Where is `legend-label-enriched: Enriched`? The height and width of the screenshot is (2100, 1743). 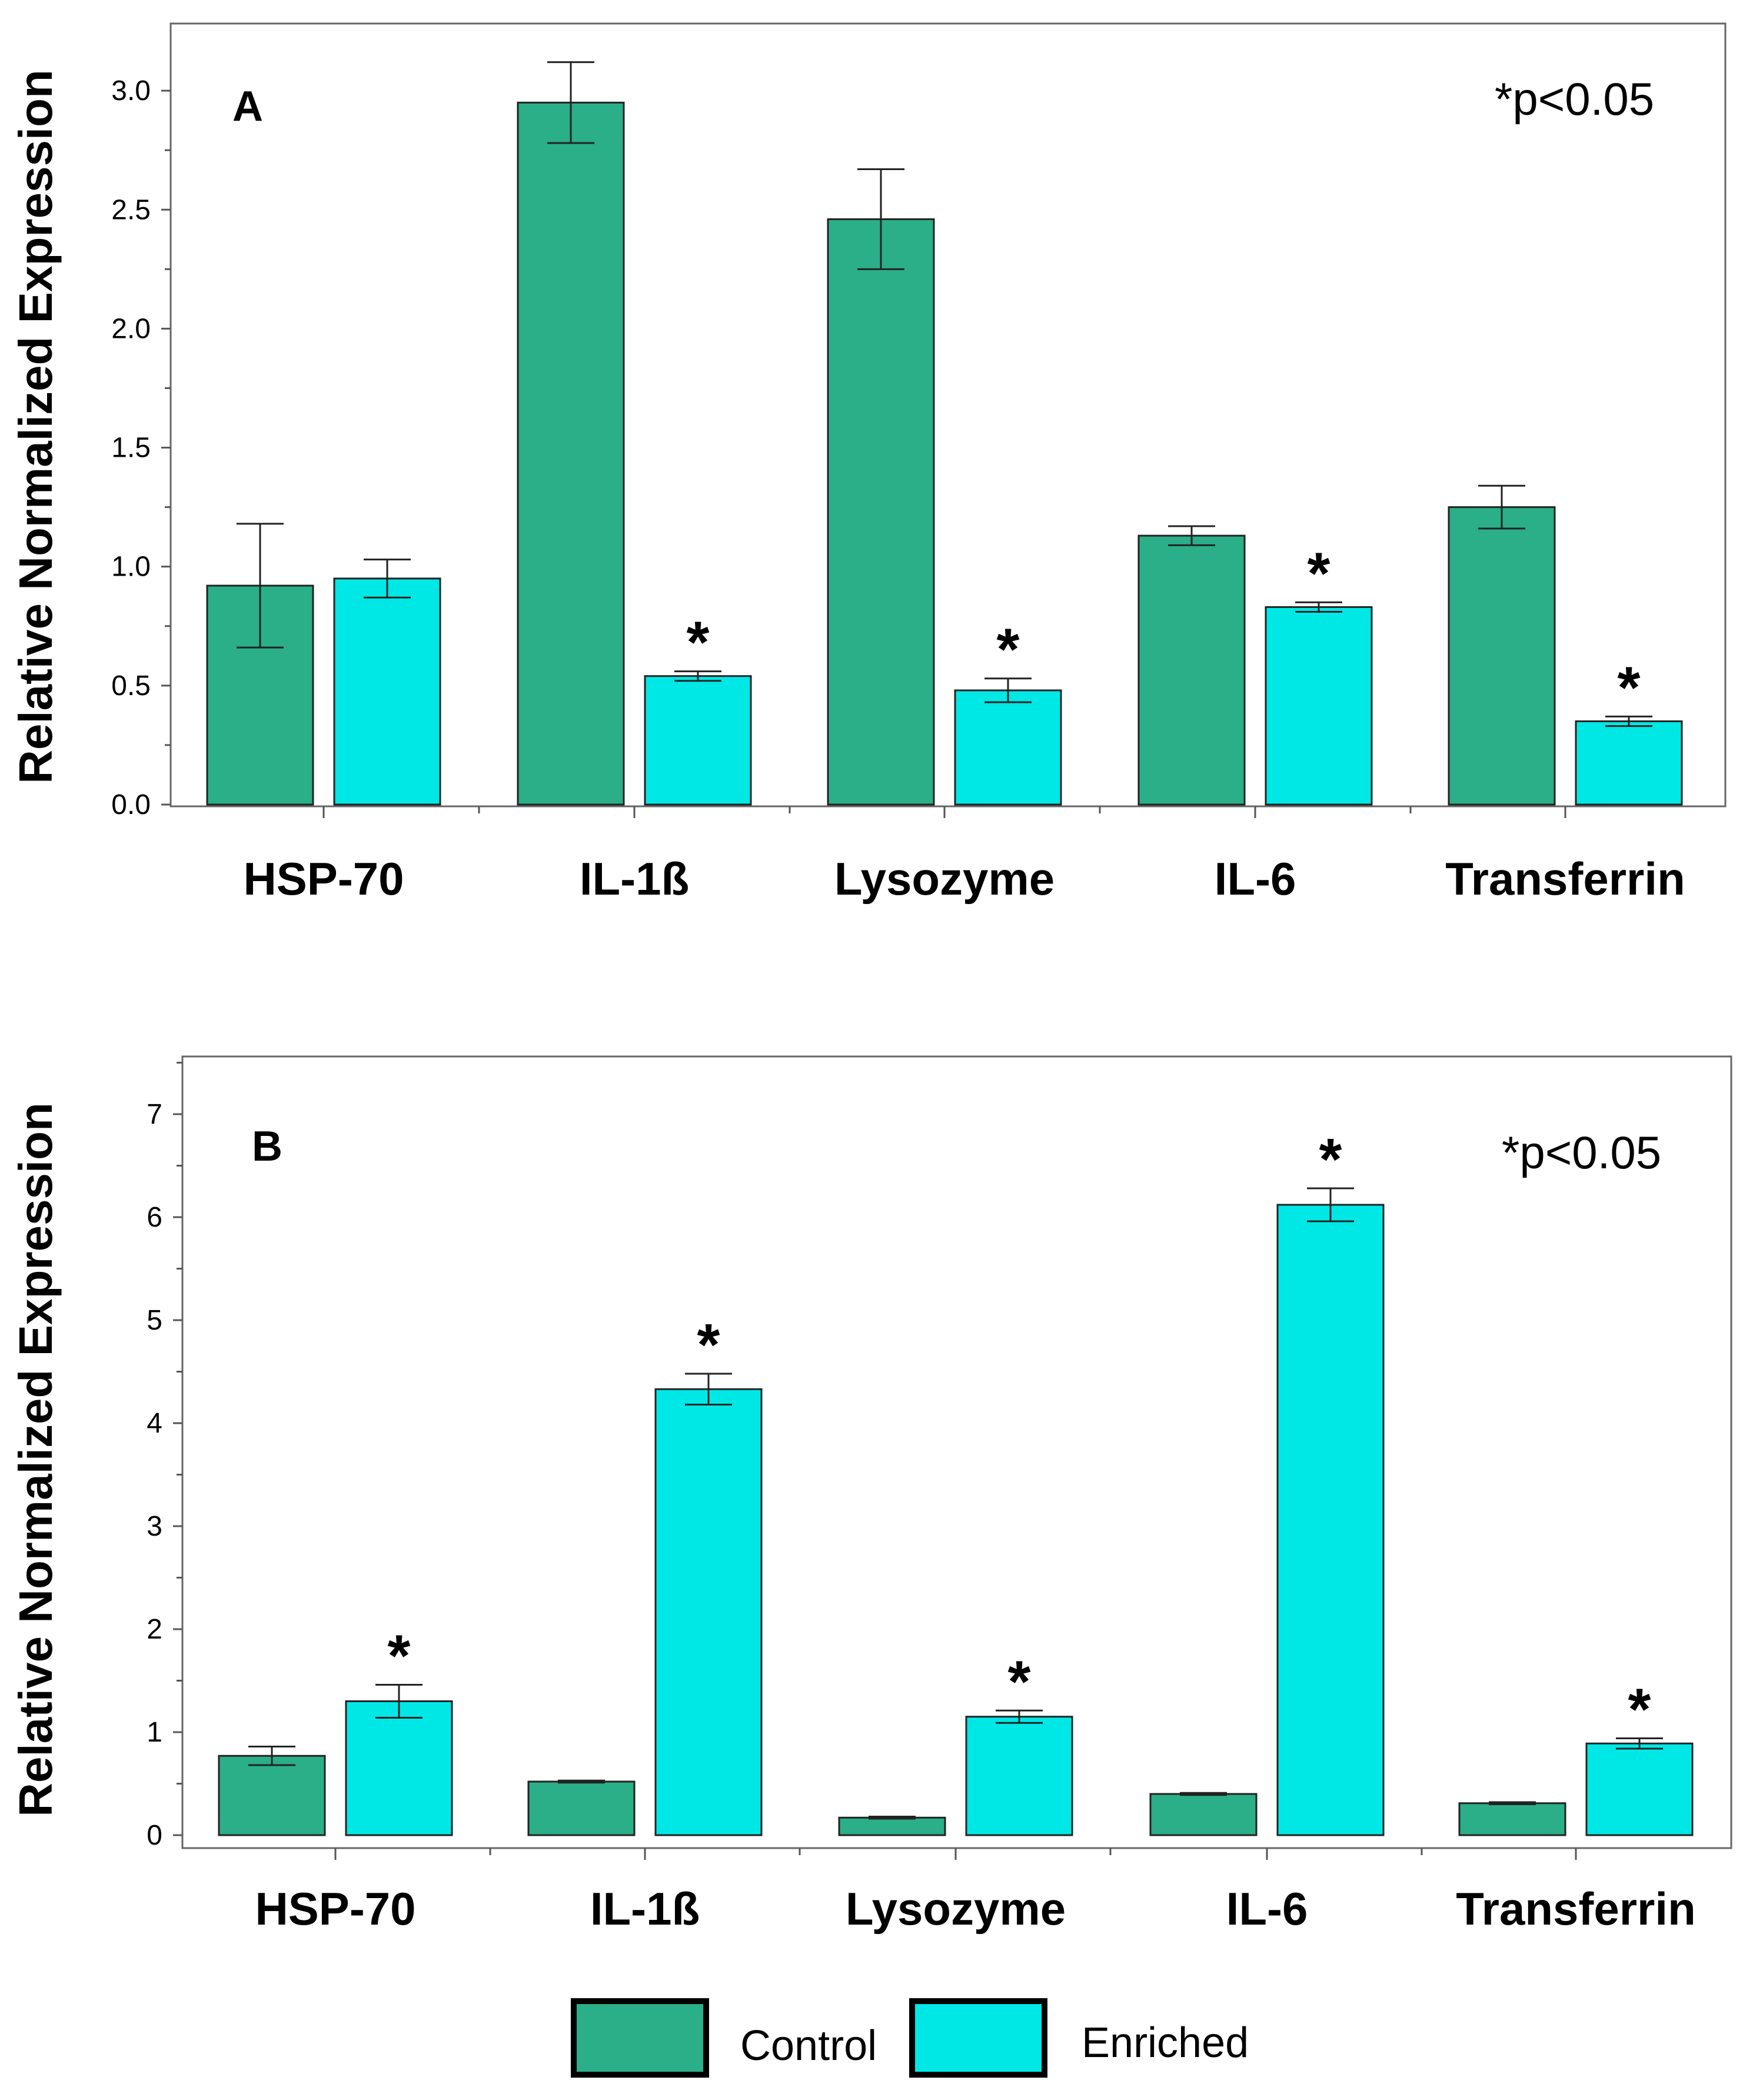 legend-label-enriched: Enriched is located at coordinates (1165, 2042).